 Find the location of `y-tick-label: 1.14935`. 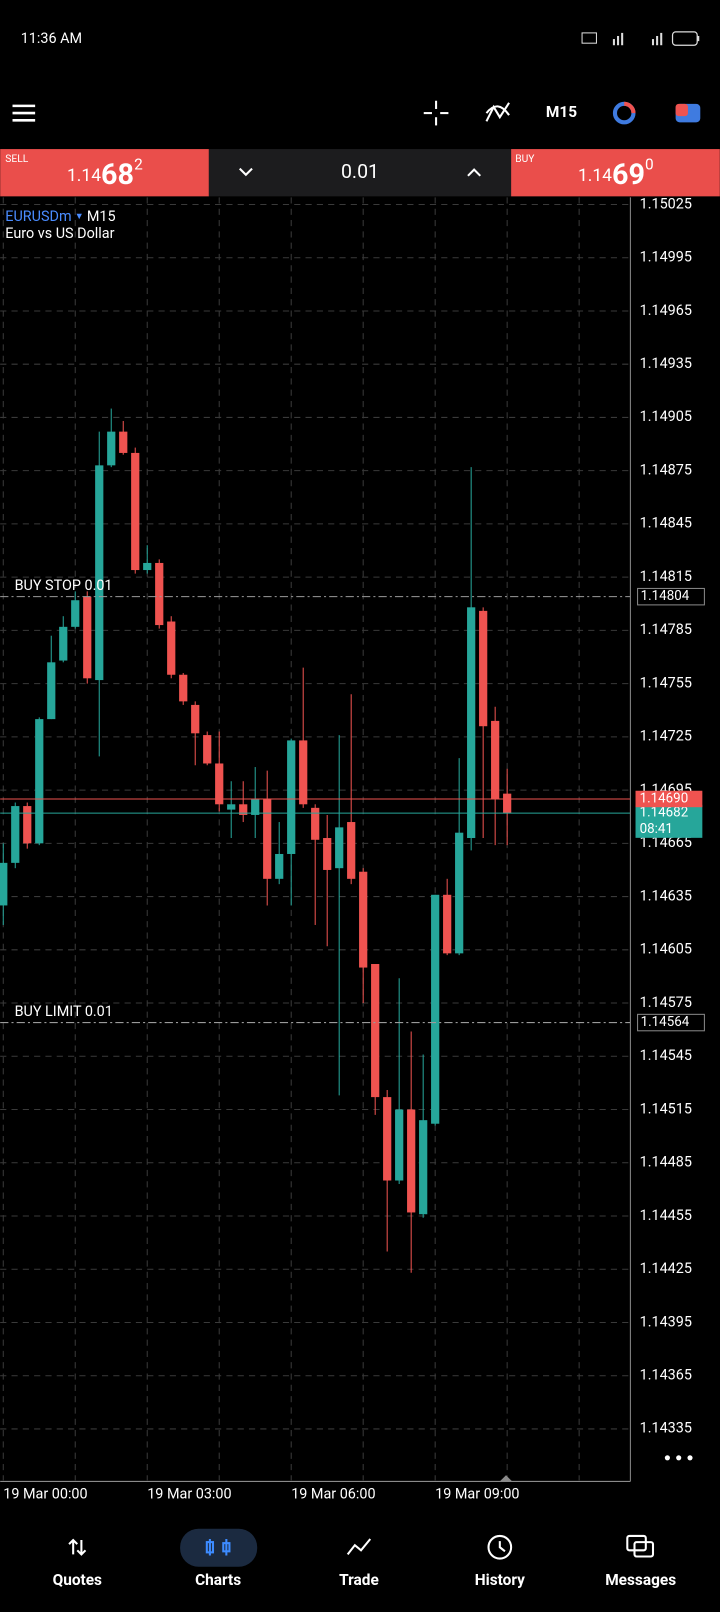

y-tick-label: 1.14935 is located at coordinates (666, 363).